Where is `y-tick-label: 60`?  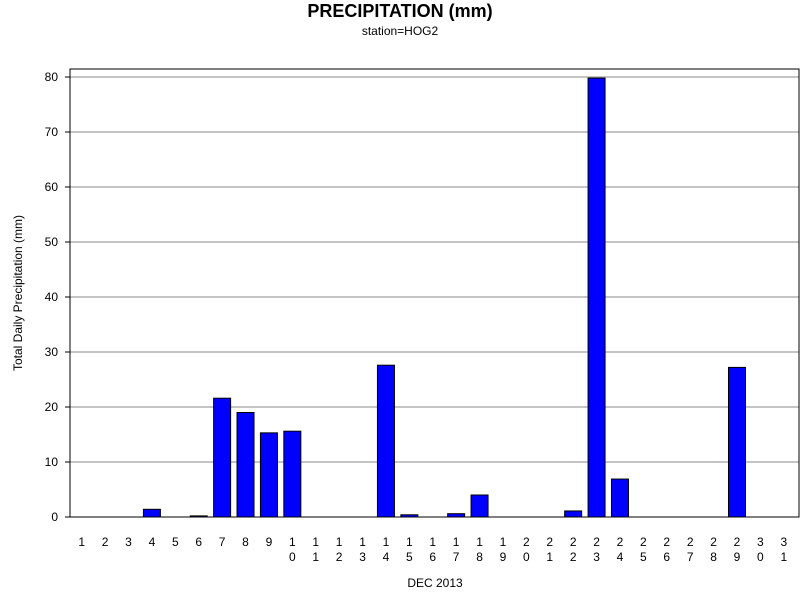 y-tick-label: 60 is located at coordinates (52, 187).